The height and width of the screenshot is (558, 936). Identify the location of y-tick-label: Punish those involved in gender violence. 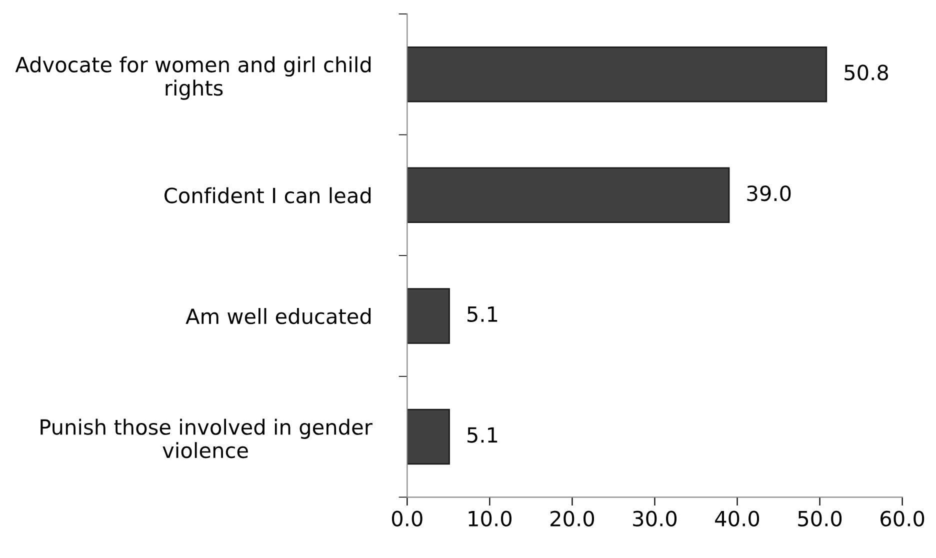
(206, 438).